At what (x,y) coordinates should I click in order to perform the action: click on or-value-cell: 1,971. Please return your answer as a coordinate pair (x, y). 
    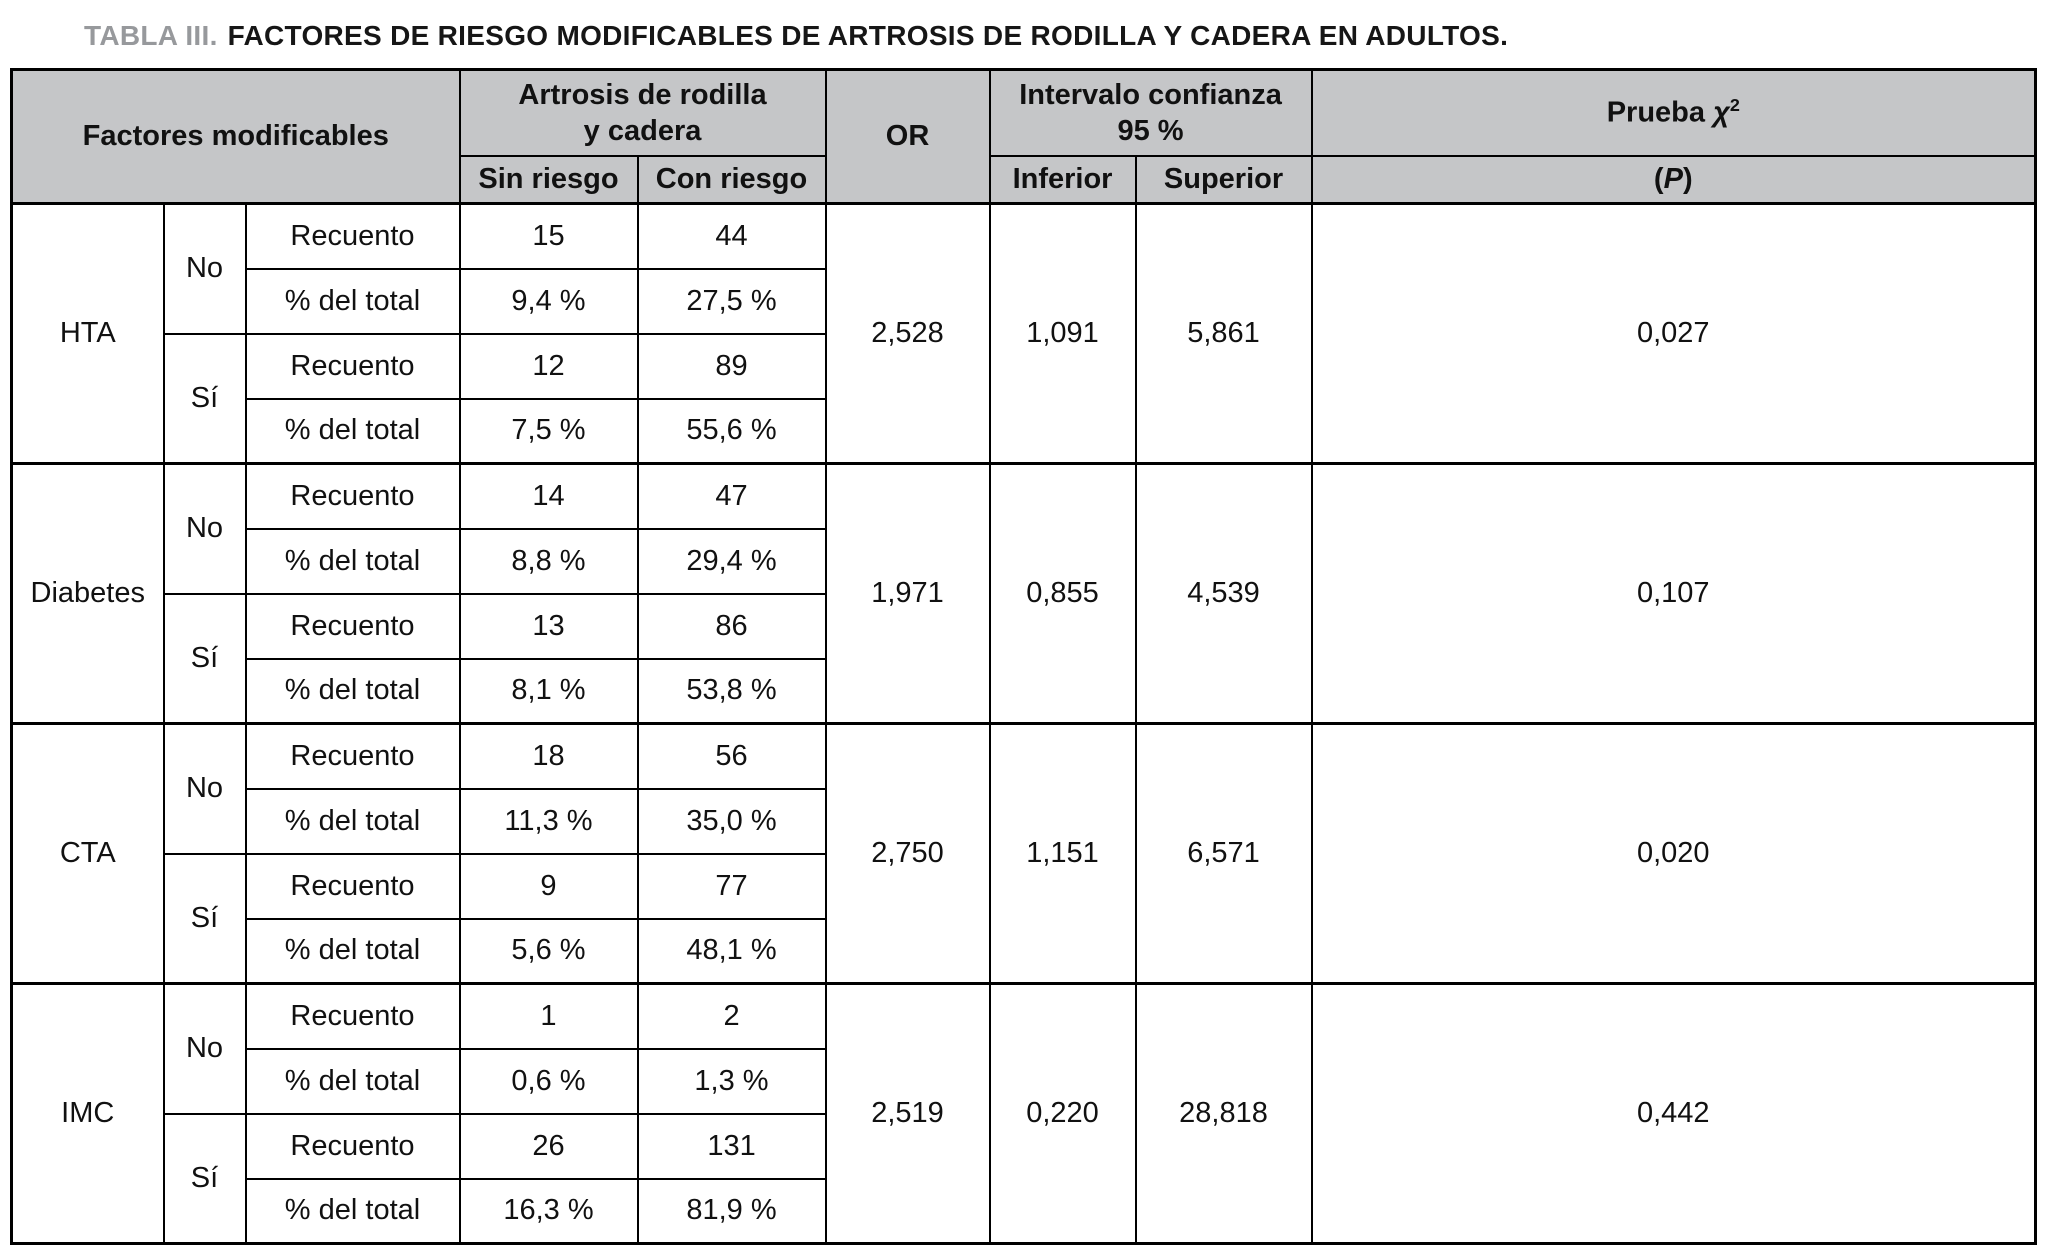
    Looking at the image, I should click on (907, 593).